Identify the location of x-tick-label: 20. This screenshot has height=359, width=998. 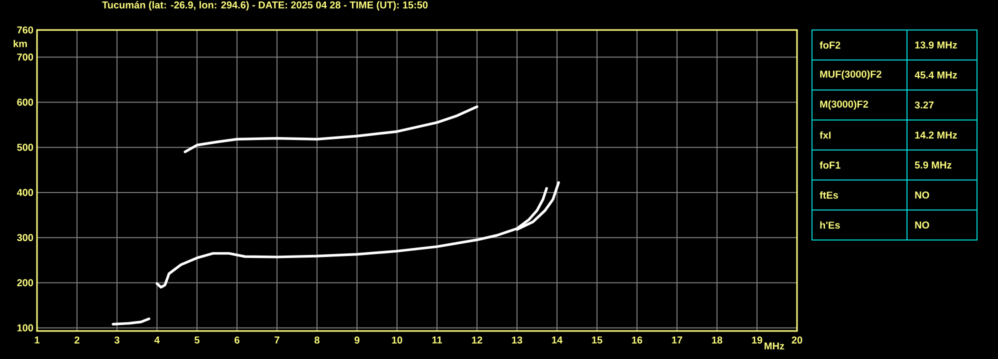
(797, 340).